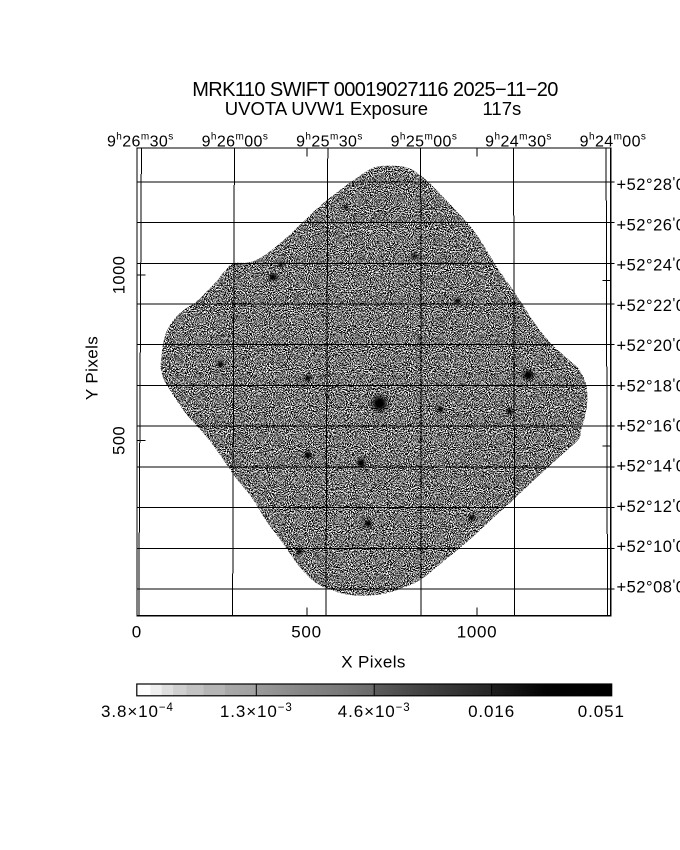  I want to click on svg-text: 9h26m00s, so click(235, 141).